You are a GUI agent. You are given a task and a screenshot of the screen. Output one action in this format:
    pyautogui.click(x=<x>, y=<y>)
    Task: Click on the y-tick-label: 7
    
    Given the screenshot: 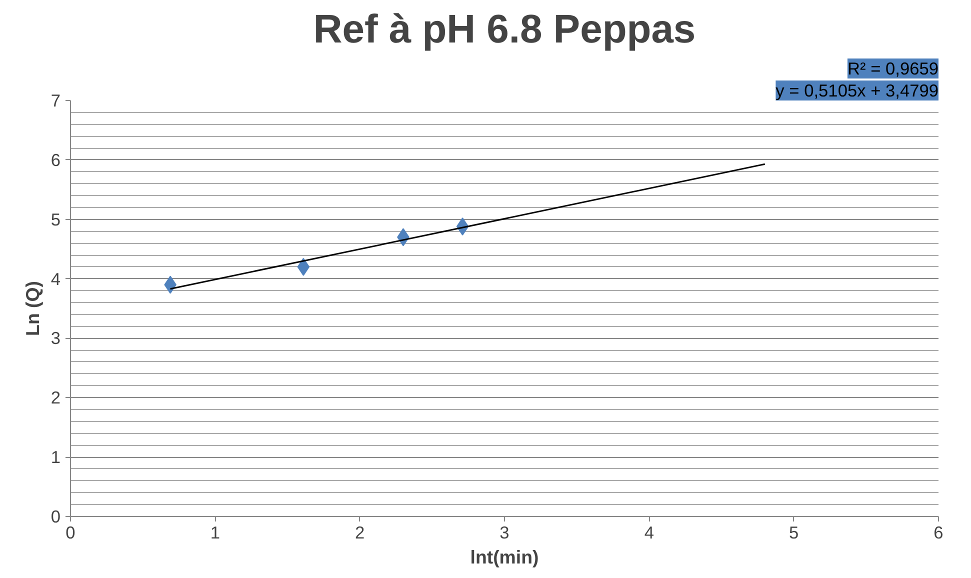 What is the action you would take?
    pyautogui.click(x=55, y=100)
    